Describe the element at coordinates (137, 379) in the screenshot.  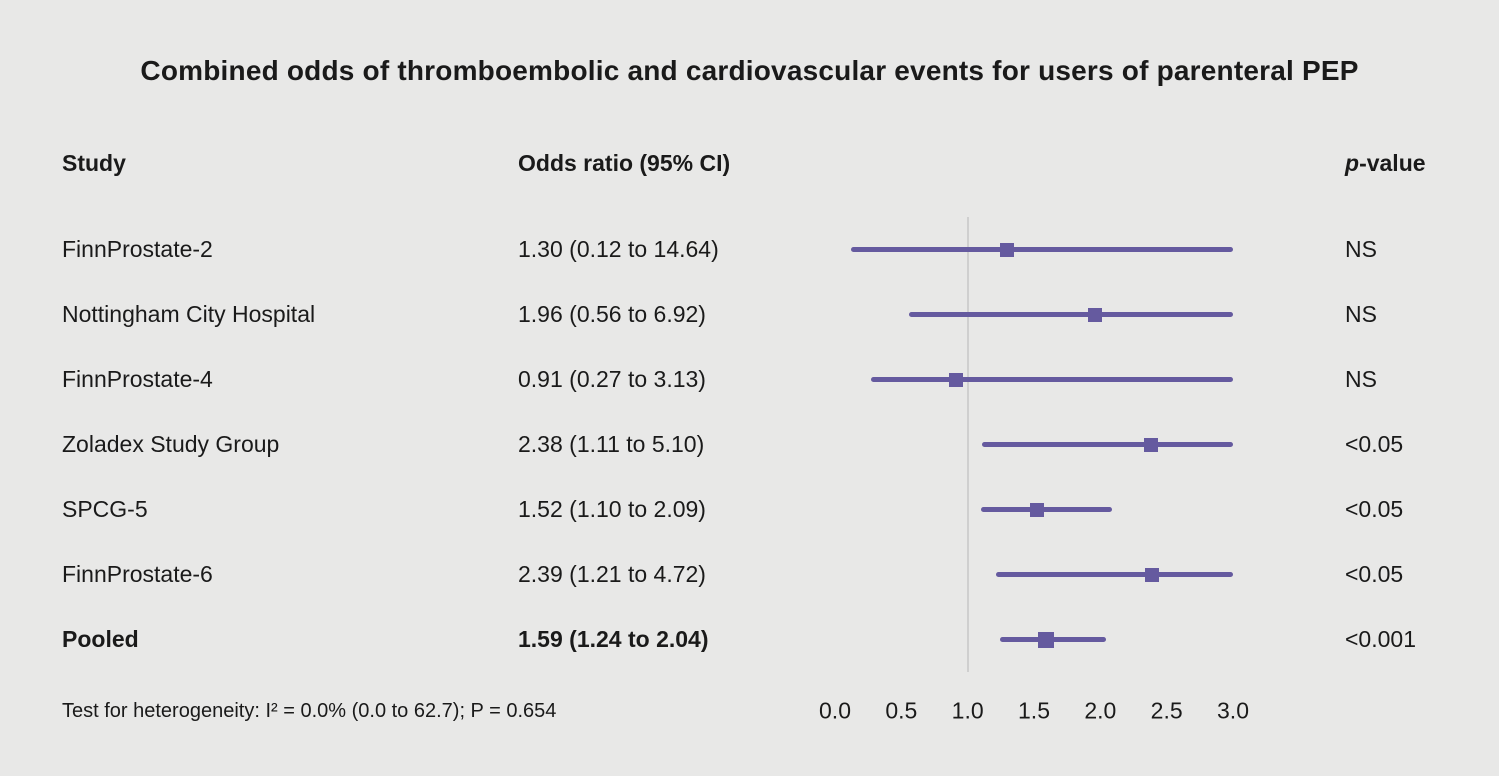
I see `study-label: FinnProstate-4` at that location.